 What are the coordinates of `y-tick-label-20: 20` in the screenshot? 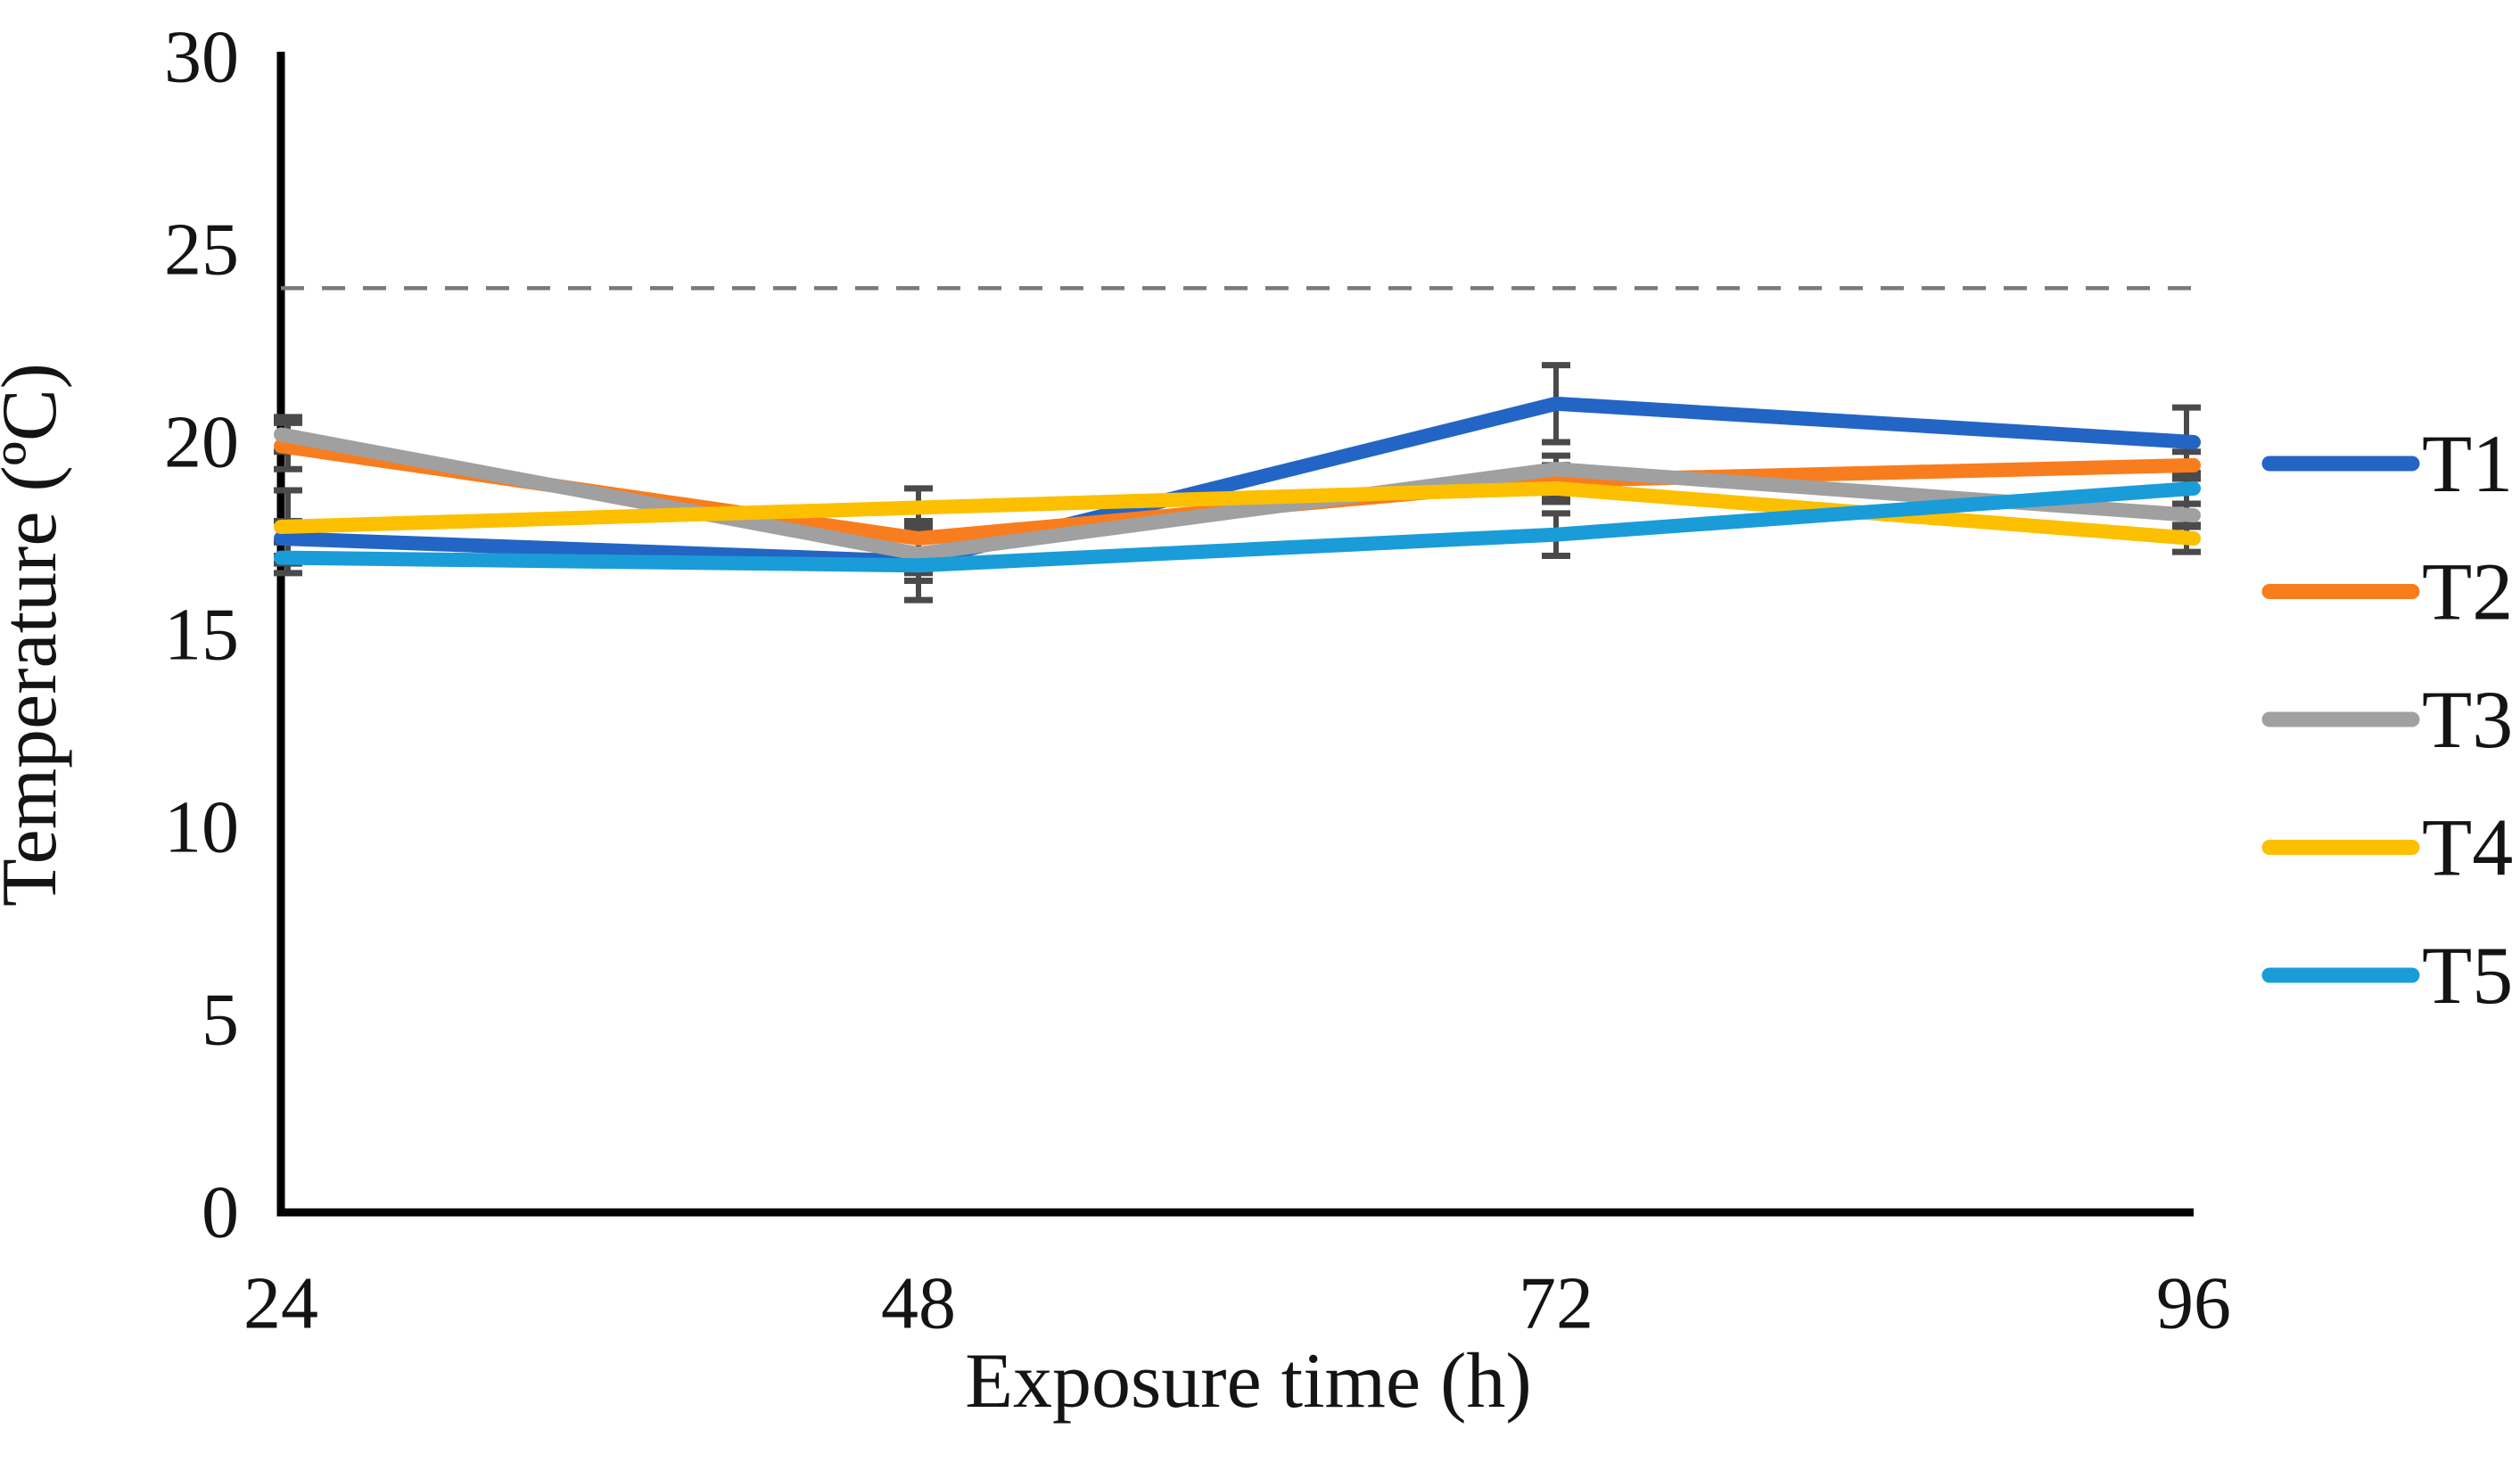 It's located at (202, 442).